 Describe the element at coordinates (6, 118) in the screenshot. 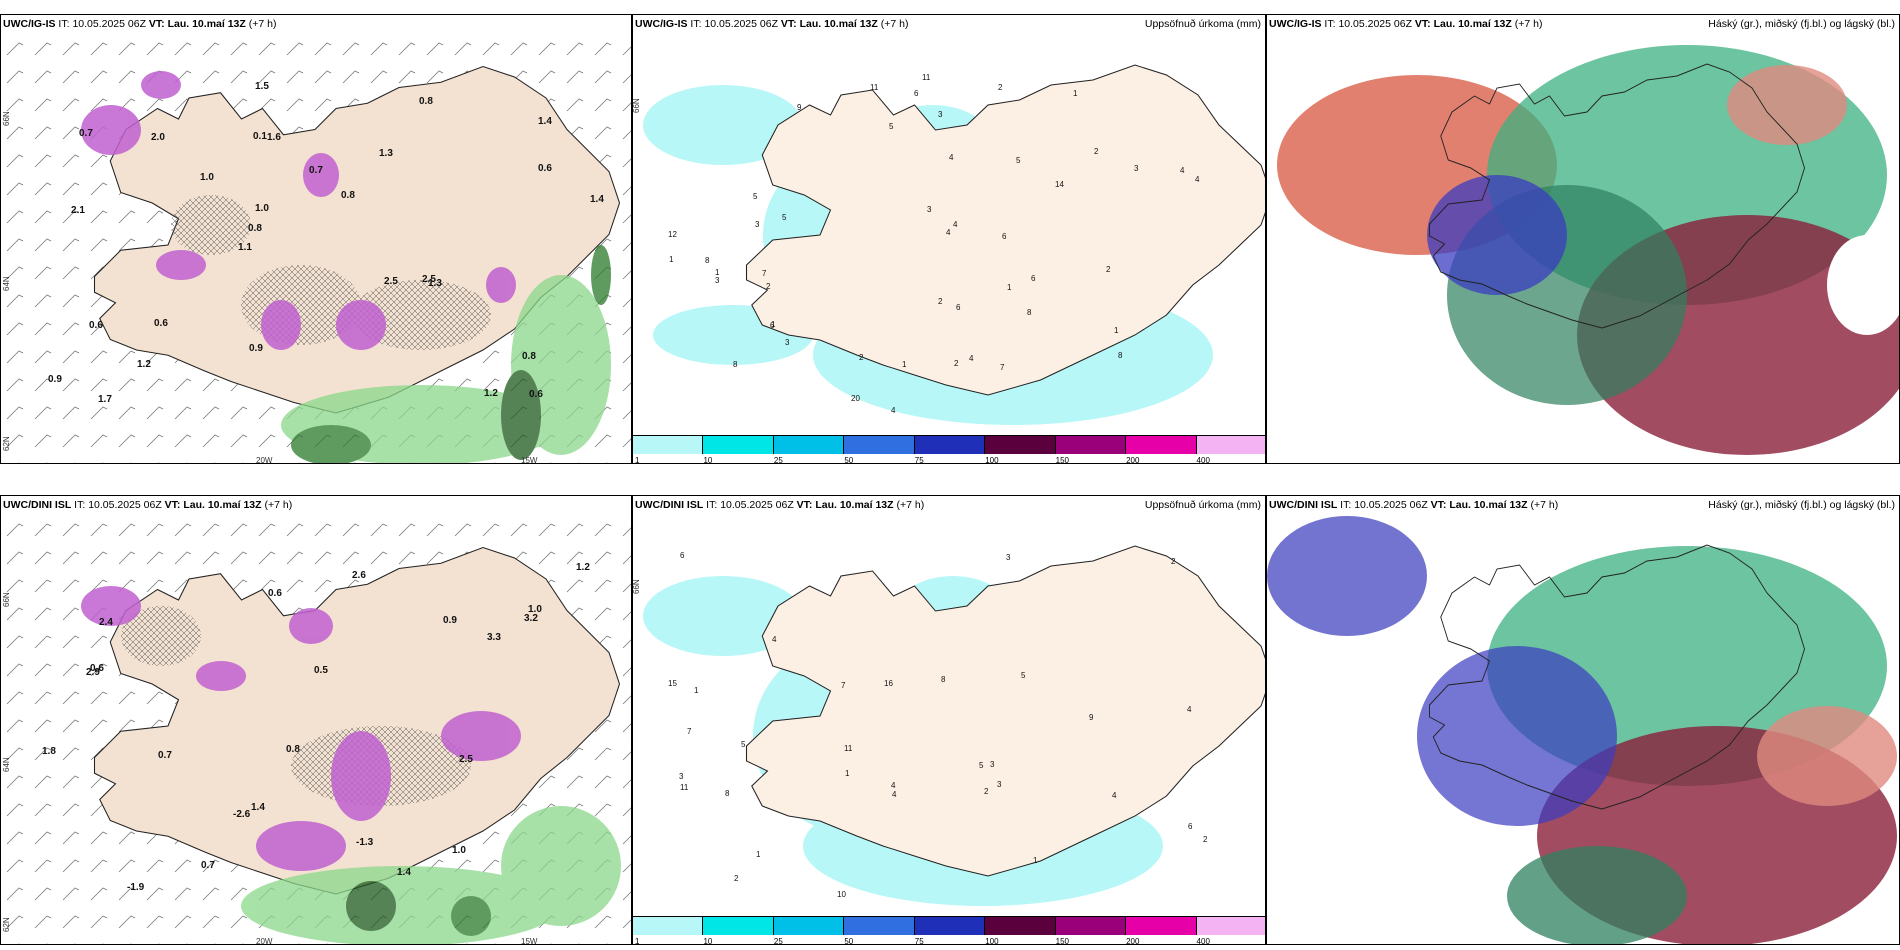

I see `lat-label: 66N` at that location.